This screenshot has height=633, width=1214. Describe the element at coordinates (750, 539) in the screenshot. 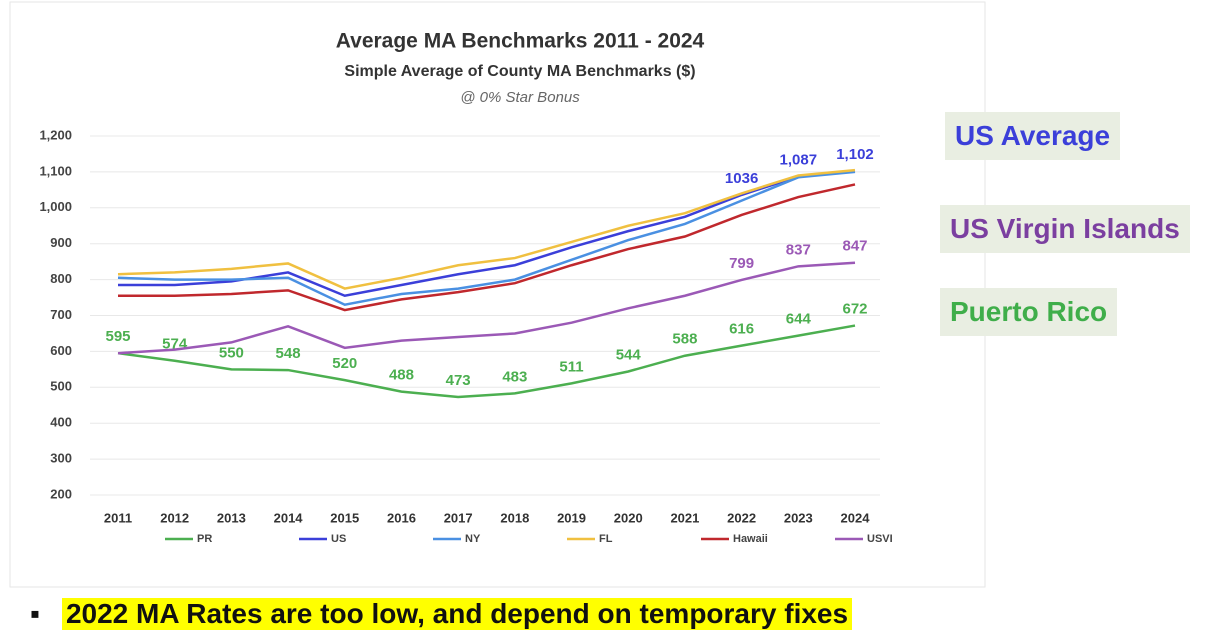

I see `legend-label: Hawaii` at that location.